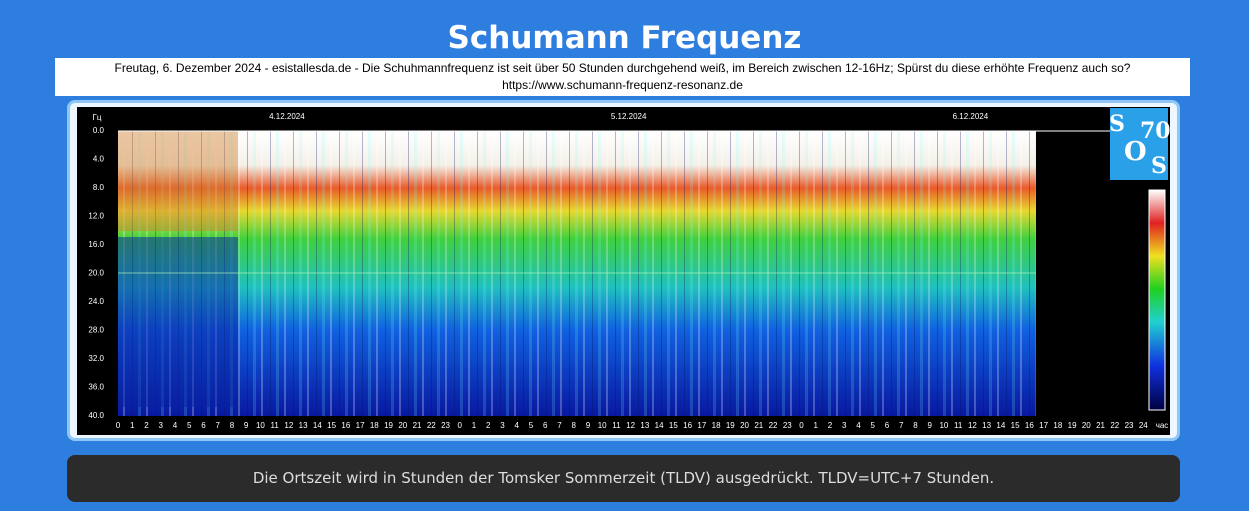  I want to click on y-label: 8.0, so click(99, 187).